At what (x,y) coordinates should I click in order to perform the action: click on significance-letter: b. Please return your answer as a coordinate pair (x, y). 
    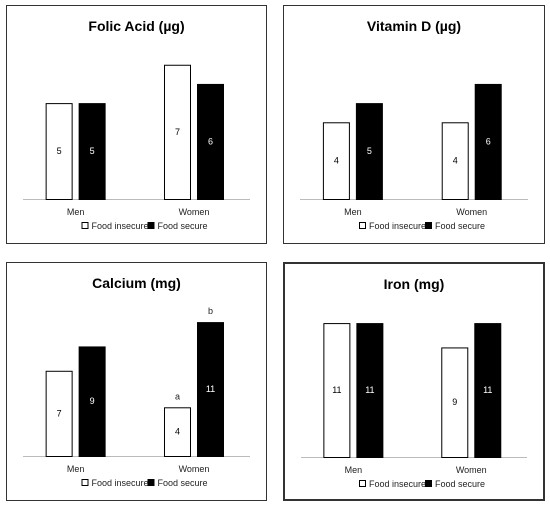
    Looking at the image, I should click on (210, 311).